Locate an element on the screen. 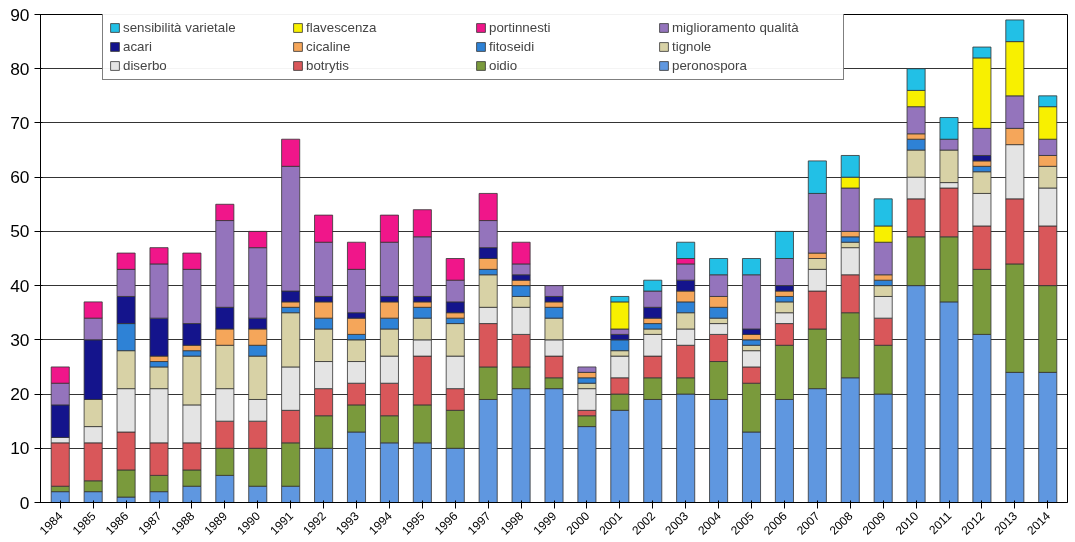  legend-label: miglioramento qualità is located at coordinates (736, 27).